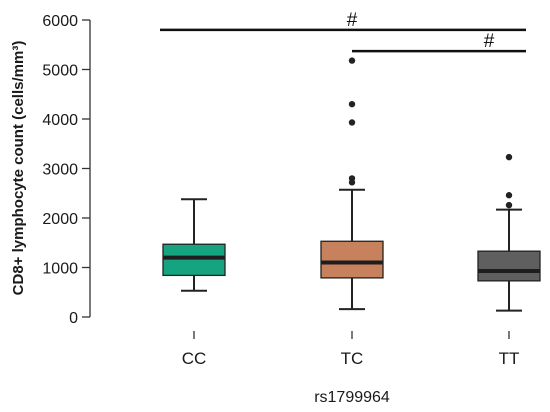 The height and width of the screenshot is (412, 550). I want to click on y-tick-label: 6000, so click(60, 21).